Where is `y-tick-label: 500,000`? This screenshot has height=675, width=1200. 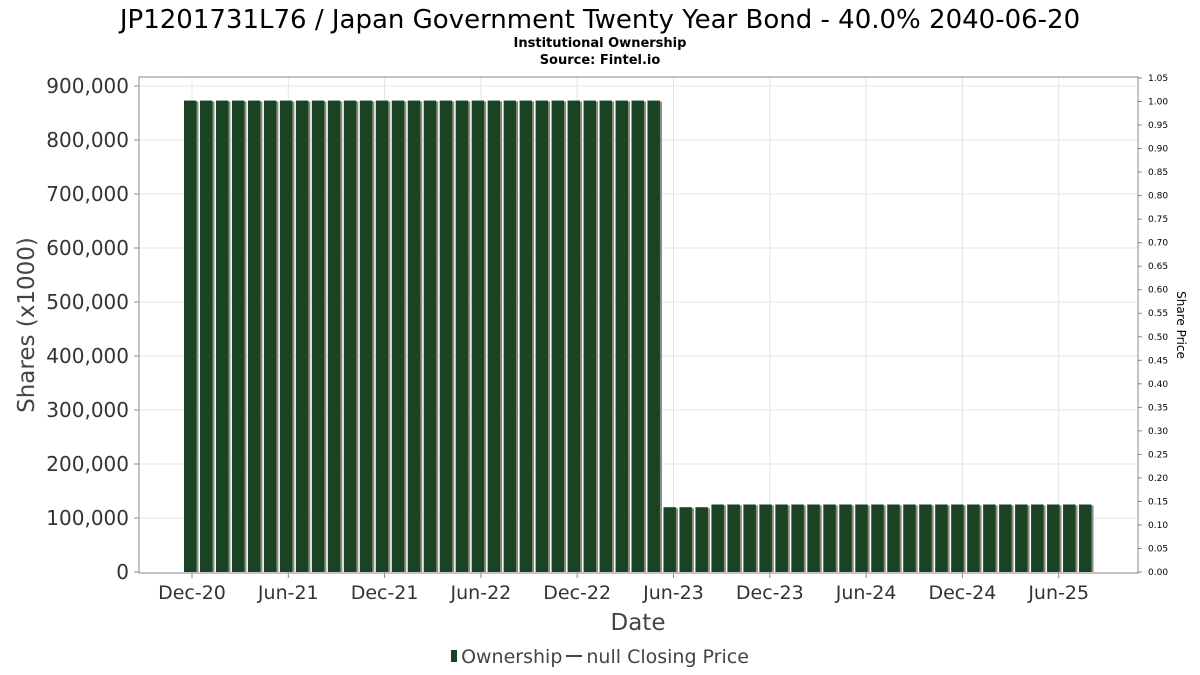 y-tick-label: 500,000 is located at coordinates (87, 302).